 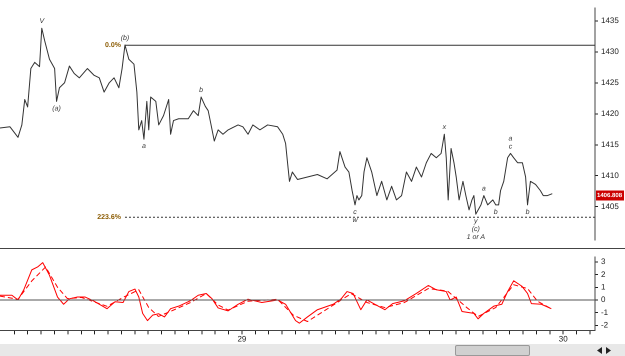 What do you see at coordinates (603, 274) in the screenshot?
I see `y-tick-label: 2` at bounding box center [603, 274].